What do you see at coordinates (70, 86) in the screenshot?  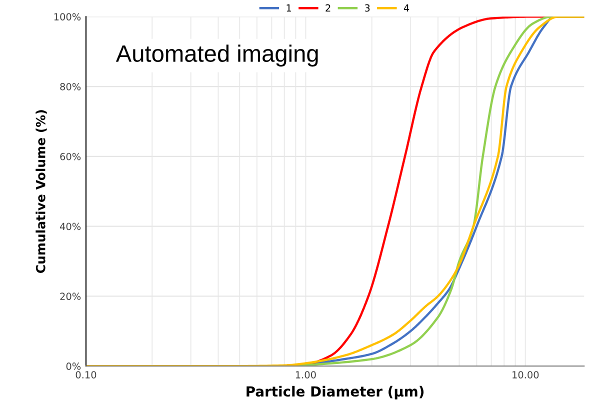 I see `y-tick-label: 80%` at bounding box center [70, 86].